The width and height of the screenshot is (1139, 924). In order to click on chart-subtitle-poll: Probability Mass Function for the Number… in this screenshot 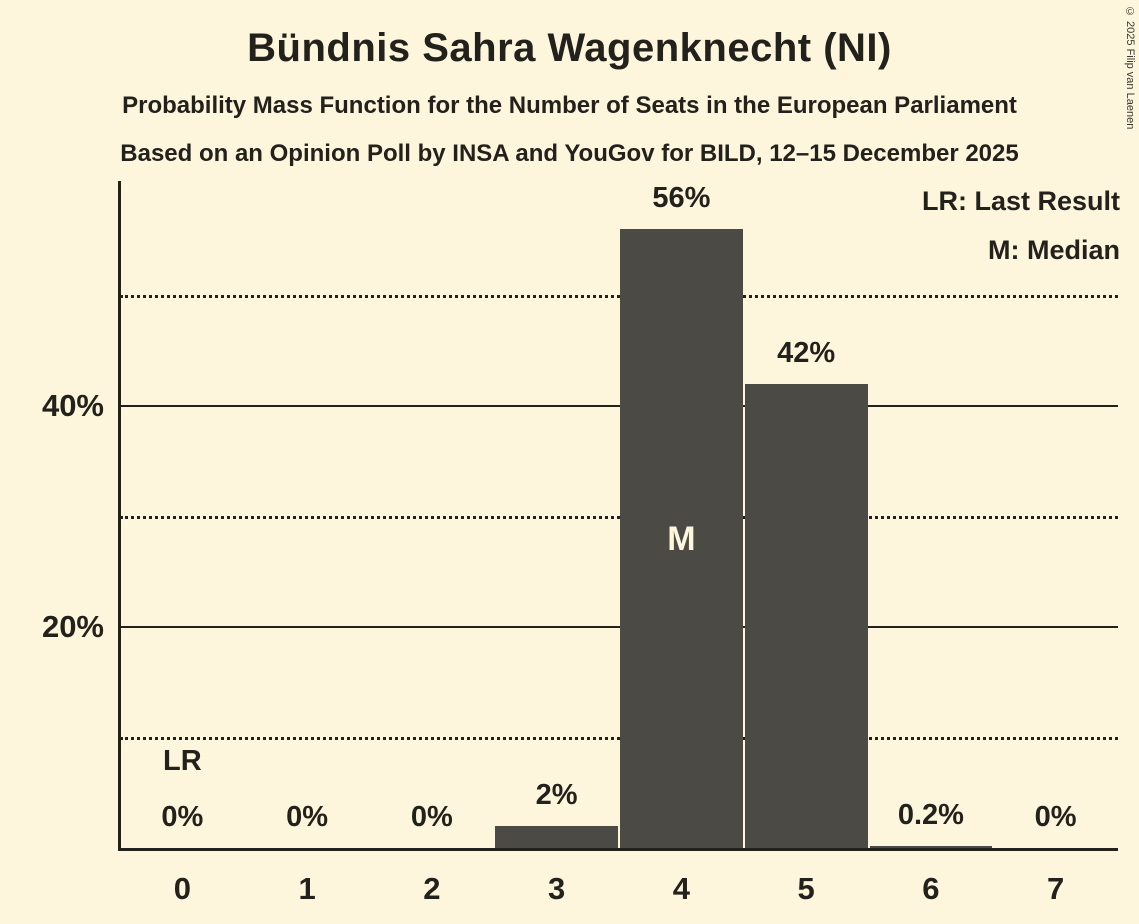, I will do `click(569, 105)`.